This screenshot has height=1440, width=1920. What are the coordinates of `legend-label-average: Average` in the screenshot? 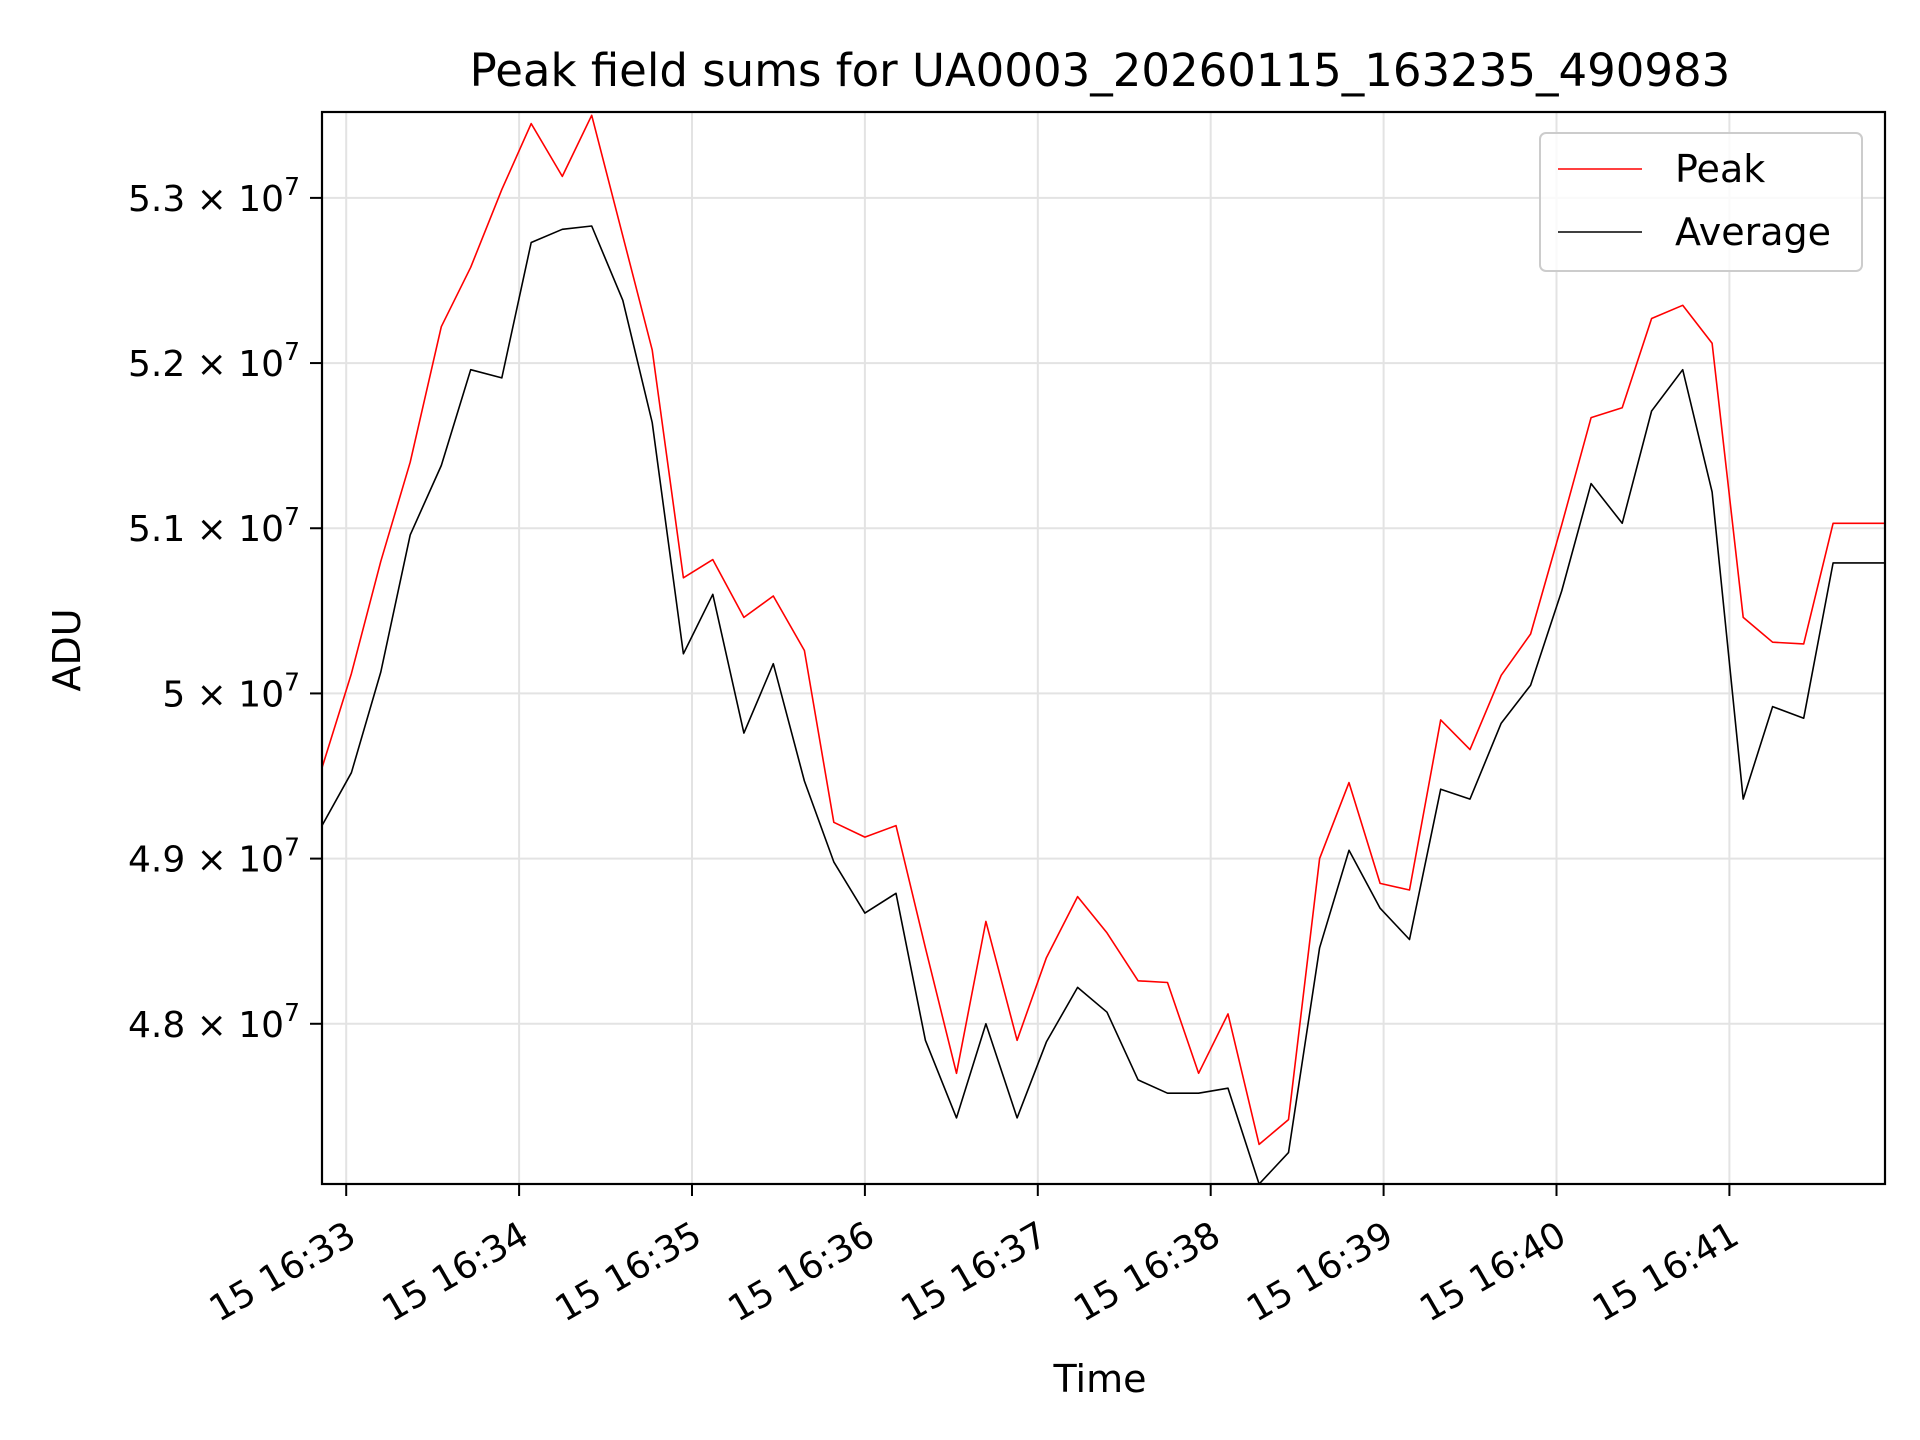 It's located at (1753, 232).